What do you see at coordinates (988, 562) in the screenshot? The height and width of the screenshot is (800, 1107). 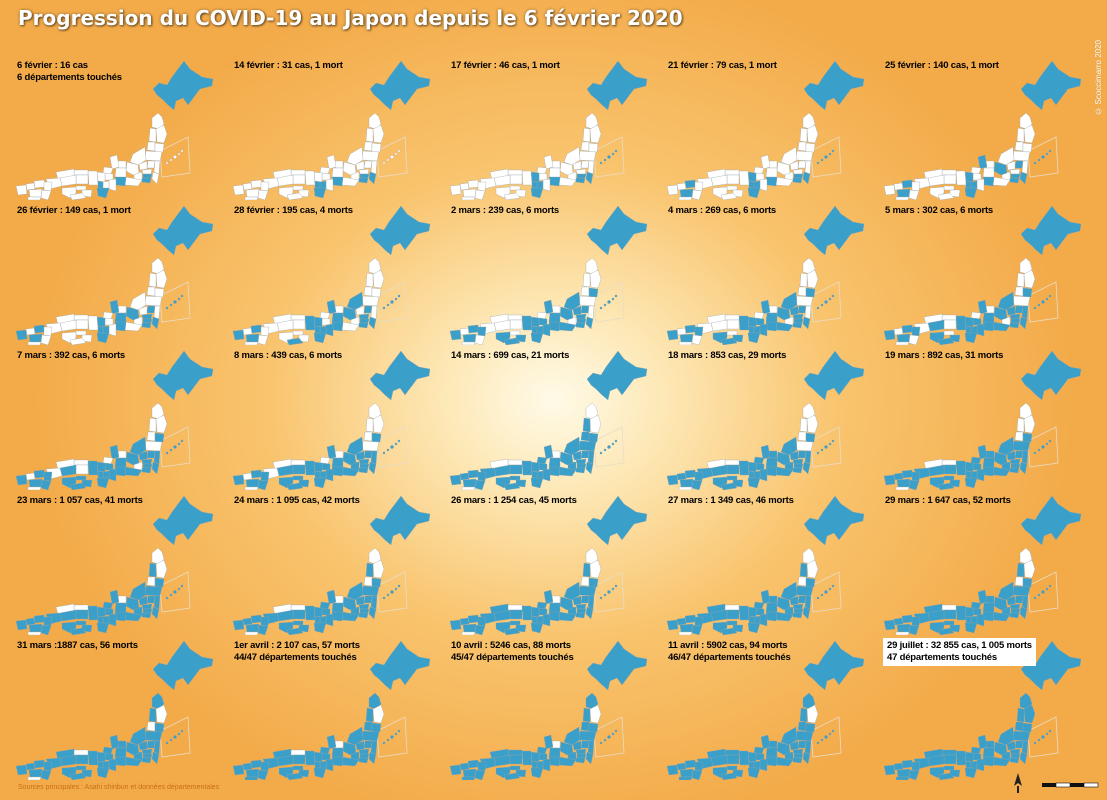 I see `map-panel: 29 mars : 1 647 cas, 52 morts` at bounding box center [988, 562].